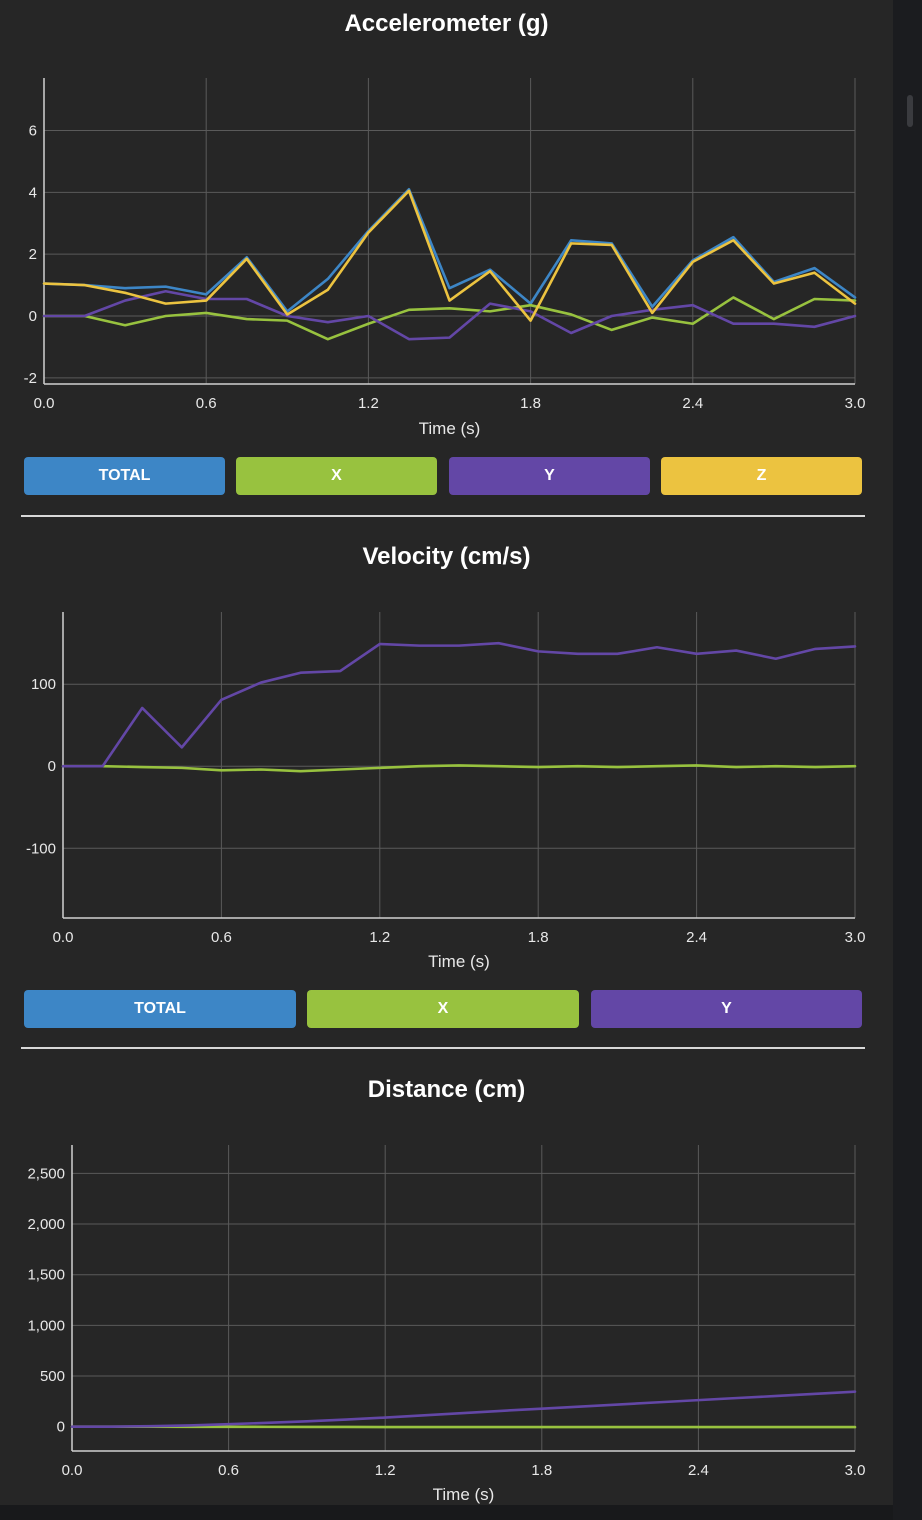 This screenshot has height=1520, width=922. I want to click on y-tick-label: 100, so click(43, 684).